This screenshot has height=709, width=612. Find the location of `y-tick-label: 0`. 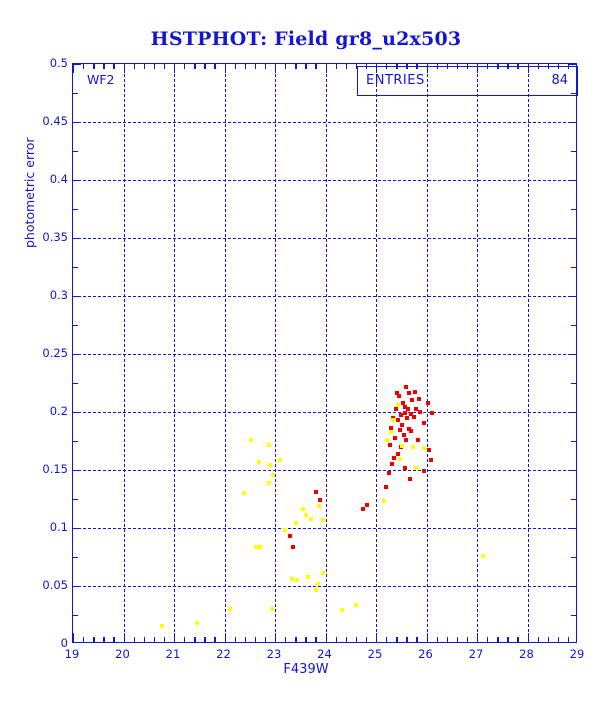

y-tick-label: 0 is located at coordinates (64, 643).